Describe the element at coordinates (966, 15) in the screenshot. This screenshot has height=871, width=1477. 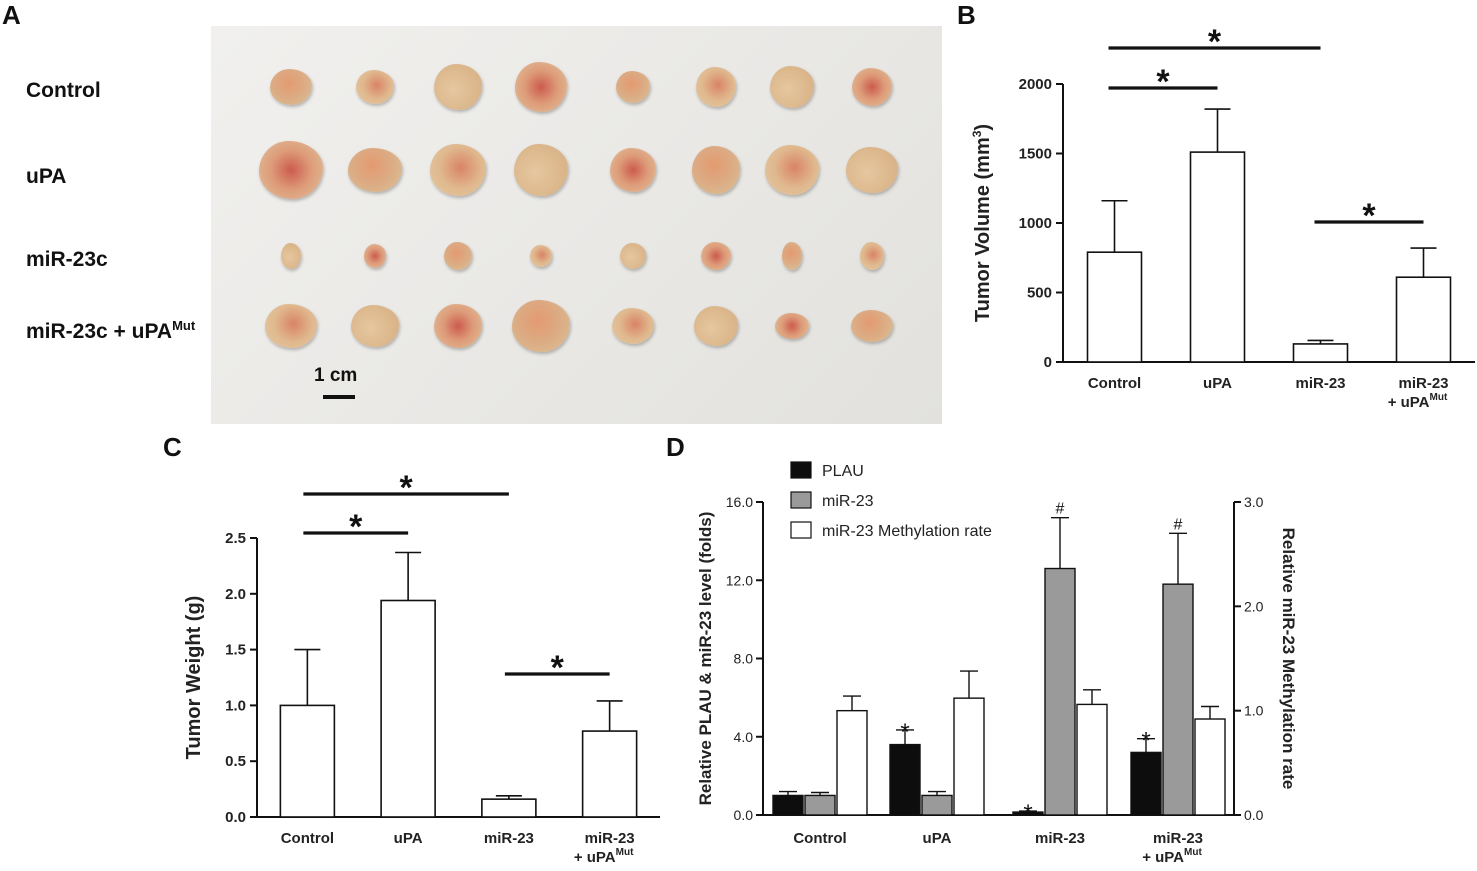
I see `panel-letter-b: B` at that location.